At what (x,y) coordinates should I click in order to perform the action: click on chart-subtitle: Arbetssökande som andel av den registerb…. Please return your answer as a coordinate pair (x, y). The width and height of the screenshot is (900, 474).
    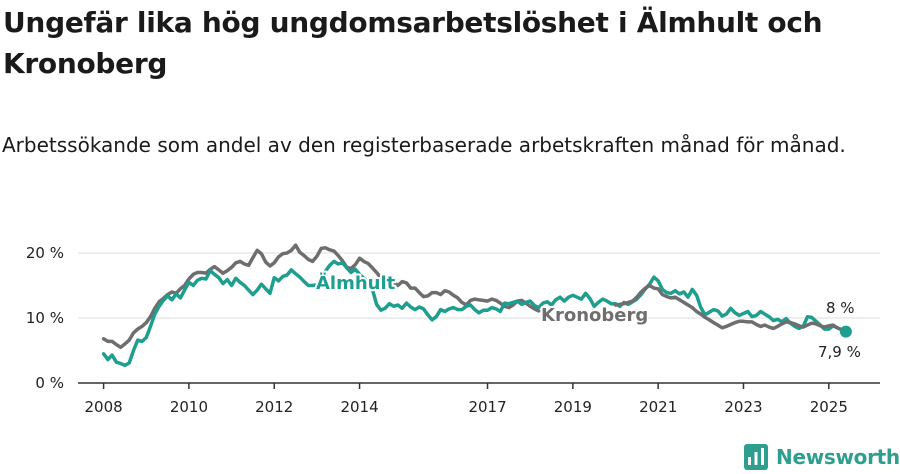
    Looking at the image, I should click on (424, 145).